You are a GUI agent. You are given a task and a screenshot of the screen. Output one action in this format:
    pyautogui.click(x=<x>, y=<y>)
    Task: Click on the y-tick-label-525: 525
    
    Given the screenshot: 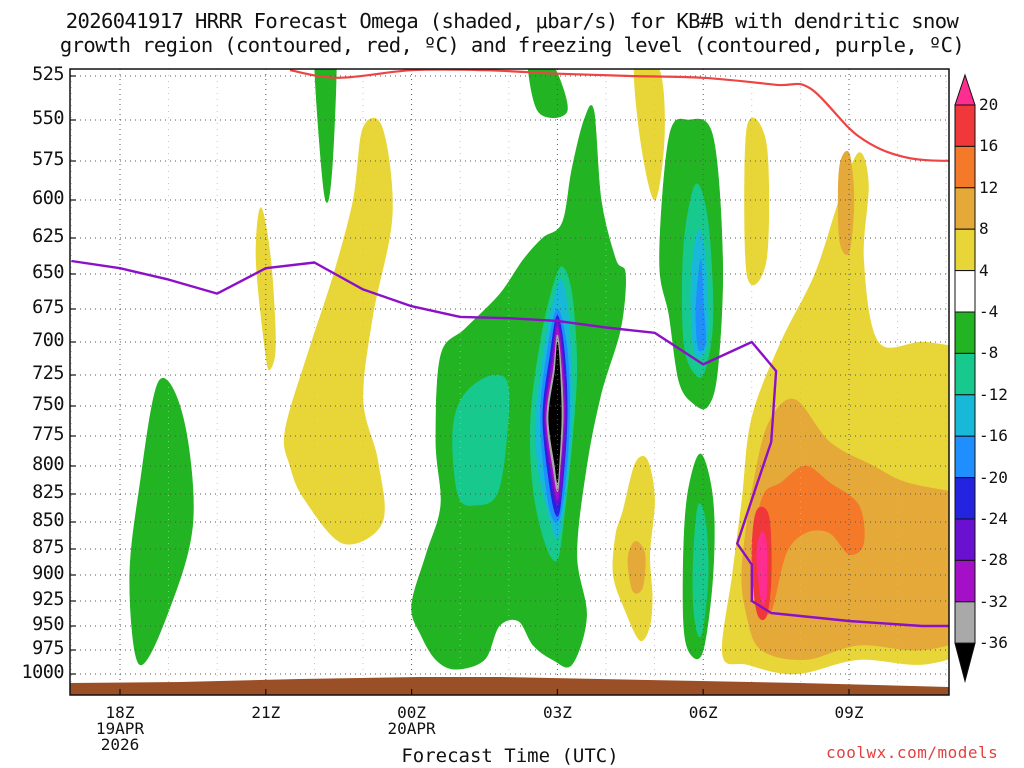 What is the action you would take?
    pyautogui.click(x=48, y=74)
    